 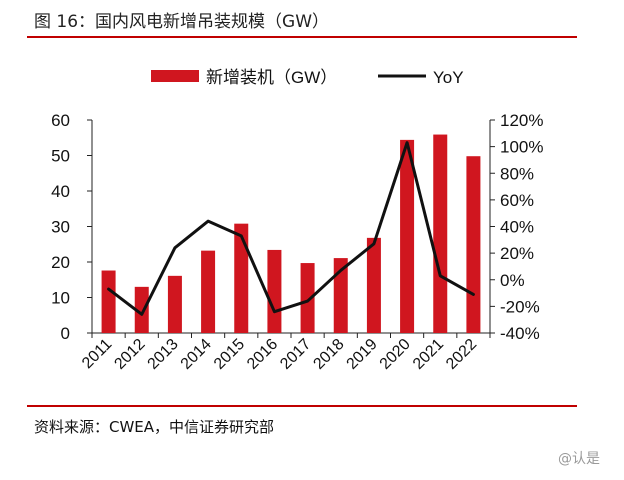 I want to click on x-tick-label: 2016, so click(x=262, y=354).